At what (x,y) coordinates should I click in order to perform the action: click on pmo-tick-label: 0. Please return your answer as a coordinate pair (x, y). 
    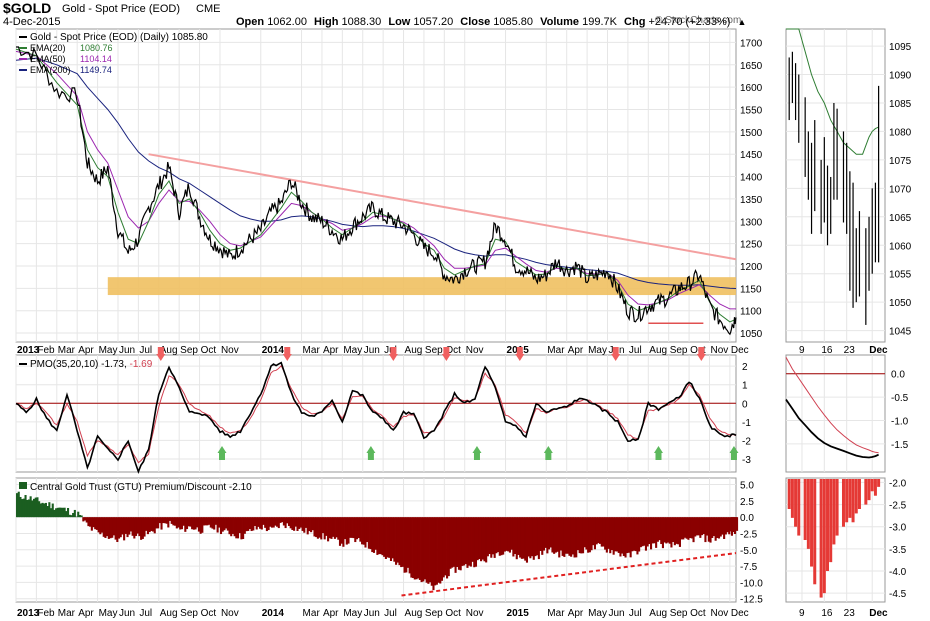
    Looking at the image, I should click on (745, 404).